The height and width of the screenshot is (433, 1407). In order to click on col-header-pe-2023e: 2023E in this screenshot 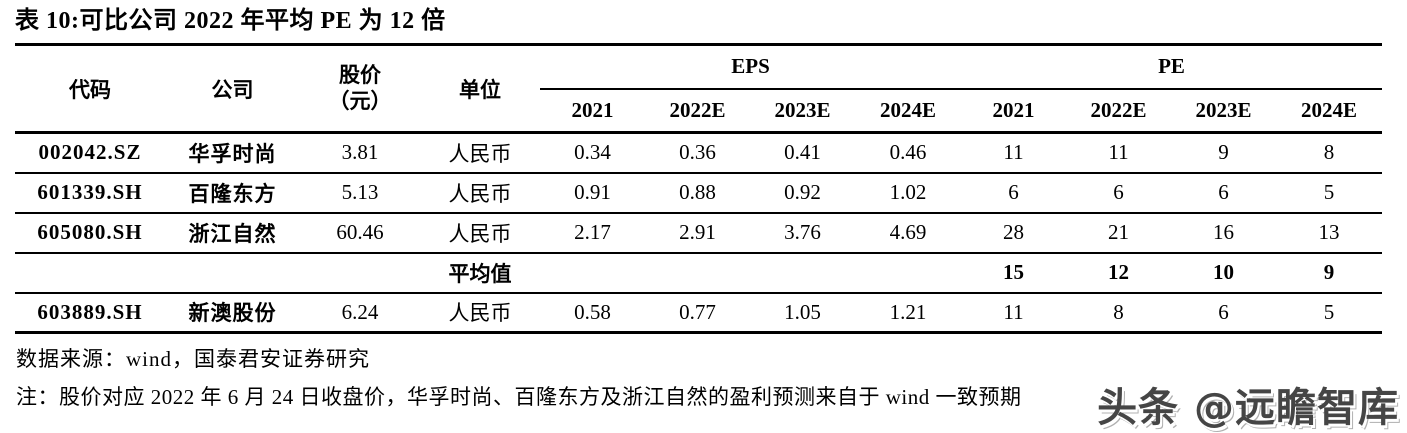, I will do `click(1223, 109)`.